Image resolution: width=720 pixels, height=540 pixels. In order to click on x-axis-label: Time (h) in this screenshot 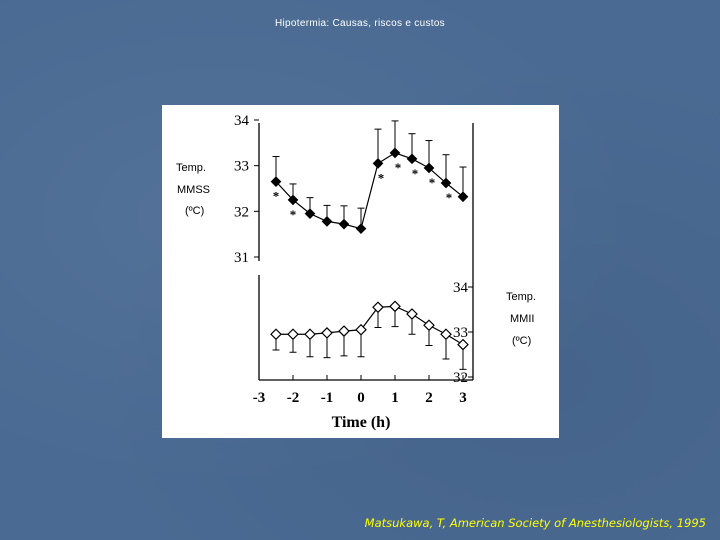, I will do `click(361, 422)`.